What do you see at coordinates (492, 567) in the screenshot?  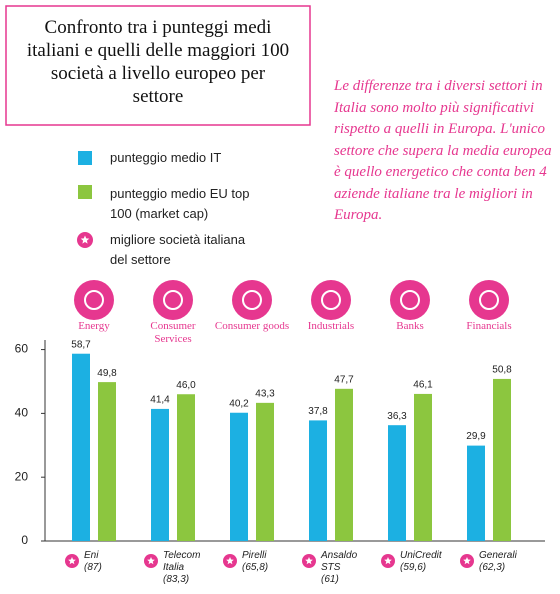 I see `company-score: (62,3)` at bounding box center [492, 567].